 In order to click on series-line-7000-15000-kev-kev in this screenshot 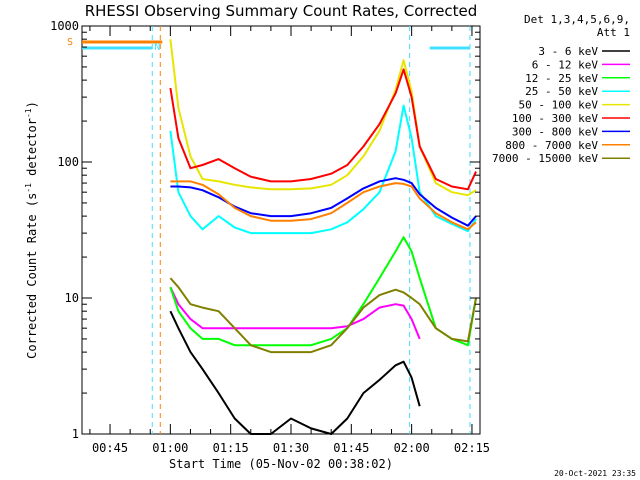, I will do `click(323, 315)`.